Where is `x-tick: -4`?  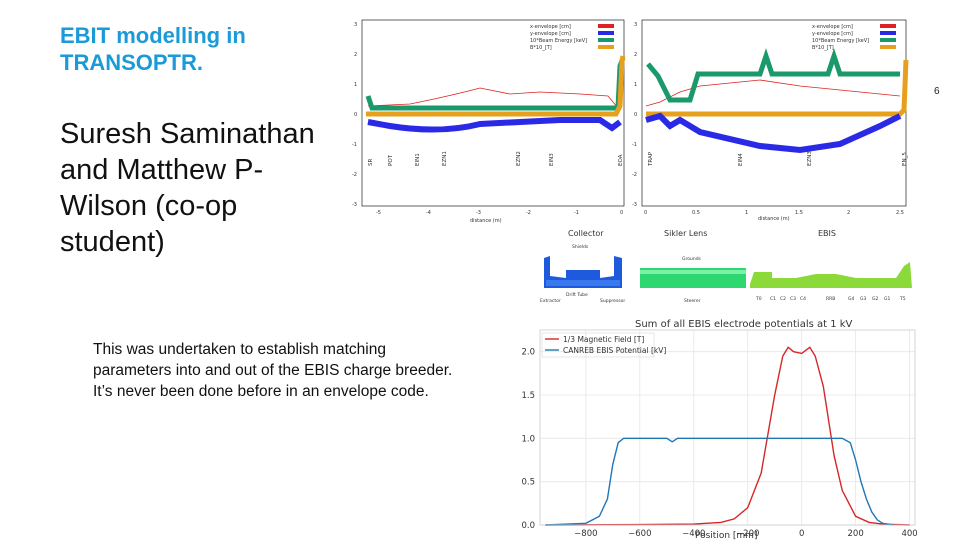
x-tick: -4 is located at coordinates (428, 213).